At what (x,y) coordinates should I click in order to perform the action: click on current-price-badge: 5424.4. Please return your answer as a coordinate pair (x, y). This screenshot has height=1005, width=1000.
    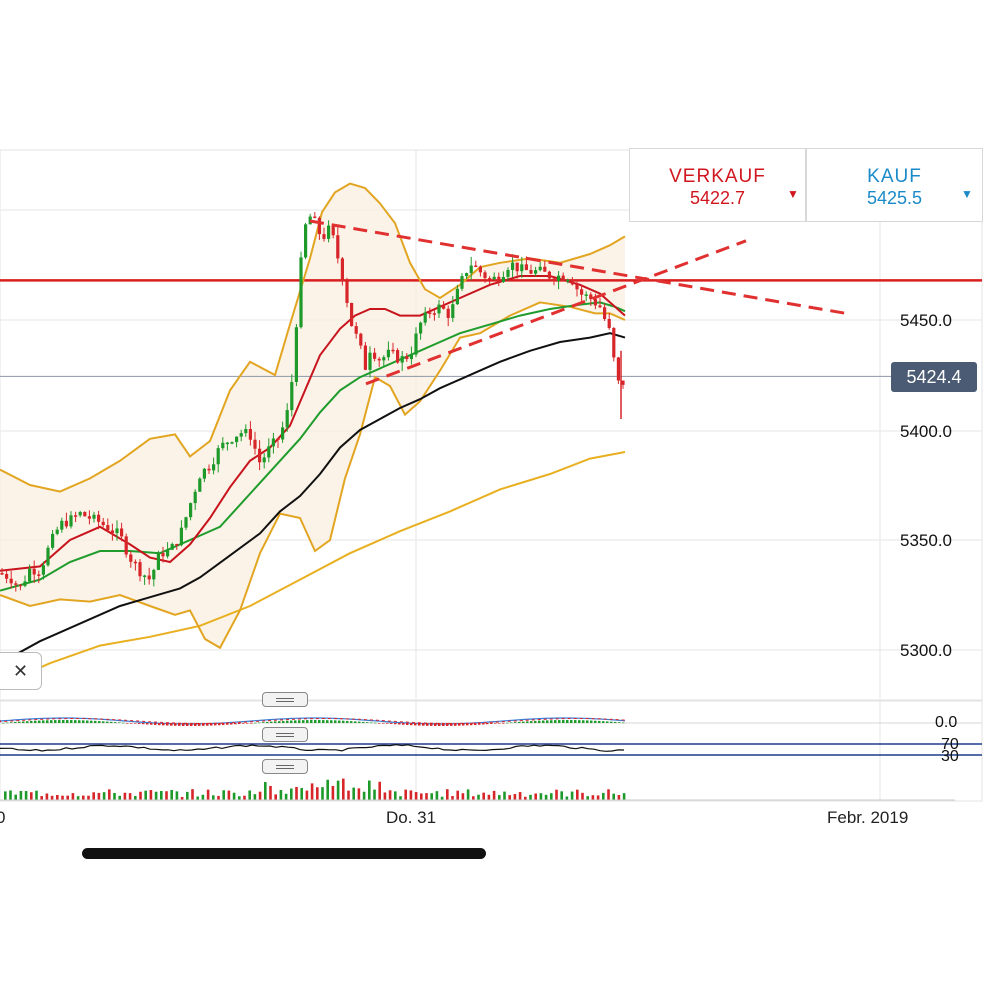
    Looking at the image, I should click on (934, 377).